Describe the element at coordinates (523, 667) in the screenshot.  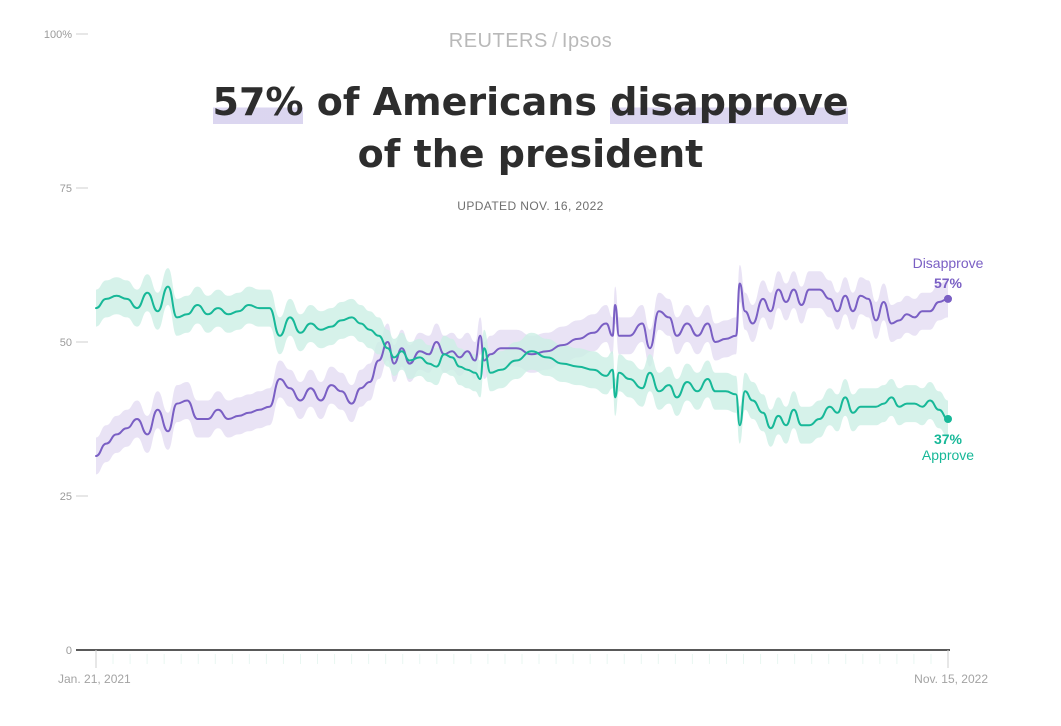
I see `x-axis: Jan. 21, 2021 Nov. 15, 2022` at that location.